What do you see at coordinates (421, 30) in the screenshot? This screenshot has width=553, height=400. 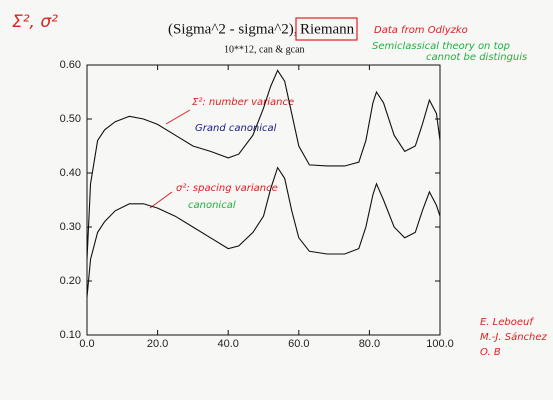 I see `note-data: Data from Odlyzko` at bounding box center [421, 30].